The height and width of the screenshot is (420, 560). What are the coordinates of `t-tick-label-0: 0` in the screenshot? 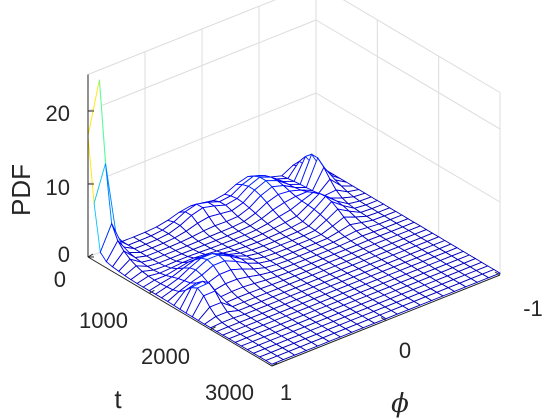 It's located at (60, 279).